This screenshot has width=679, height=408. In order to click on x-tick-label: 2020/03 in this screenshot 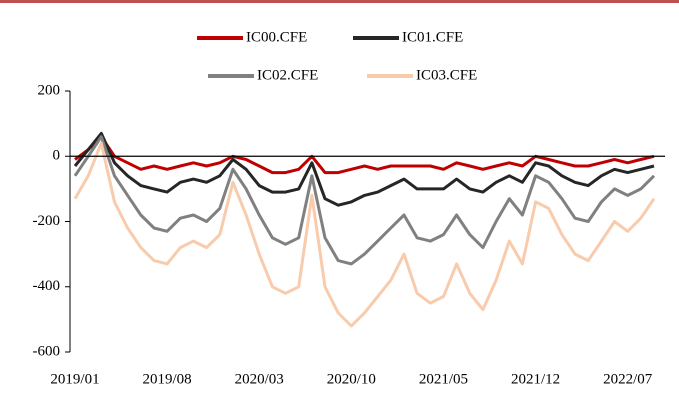, I will do `click(259, 379)`.